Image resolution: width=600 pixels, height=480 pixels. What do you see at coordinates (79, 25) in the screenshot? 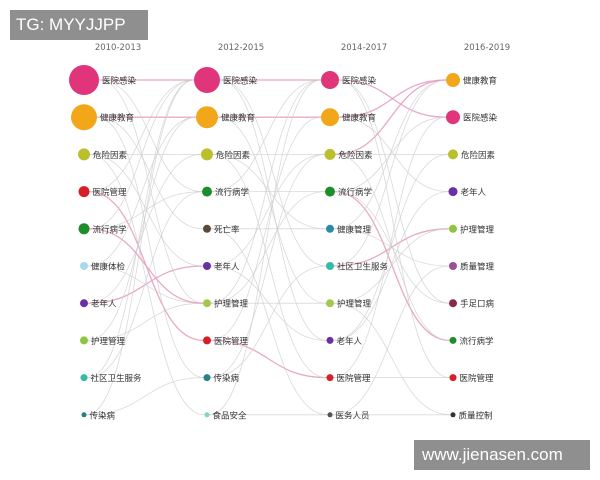
I see `watermark-top-left: TG: MYYJJPP` at bounding box center [79, 25].